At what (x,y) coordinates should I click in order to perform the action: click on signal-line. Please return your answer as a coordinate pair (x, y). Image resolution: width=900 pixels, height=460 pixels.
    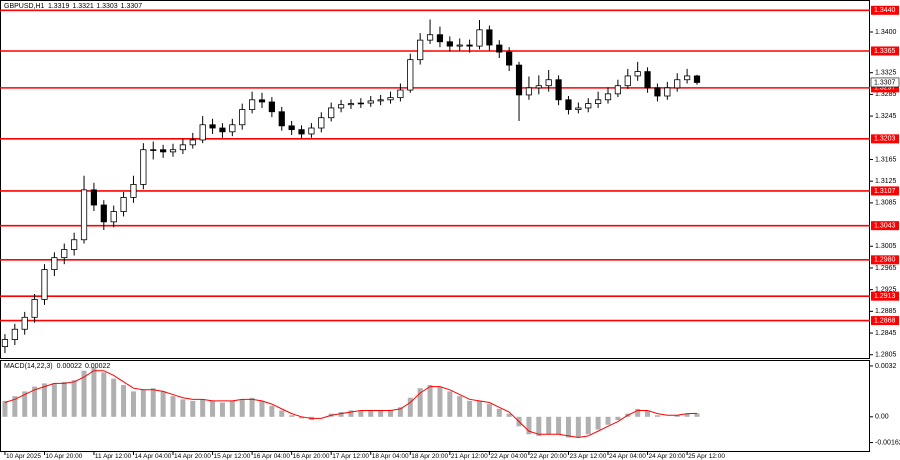
    Looking at the image, I should click on (351, 404).